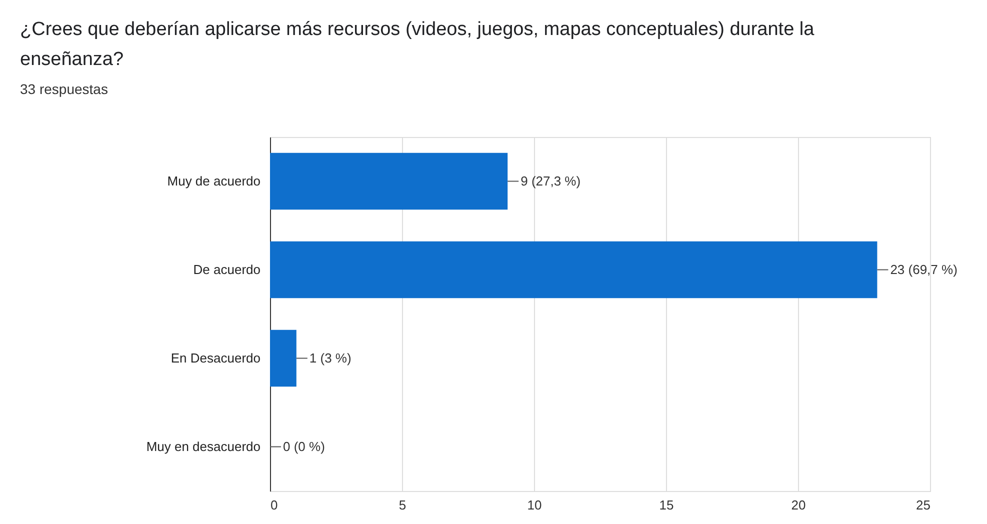 The image size is (987, 524). What do you see at coordinates (666, 505) in the screenshot?
I see `x-tick-label: 15` at bounding box center [666, 505].